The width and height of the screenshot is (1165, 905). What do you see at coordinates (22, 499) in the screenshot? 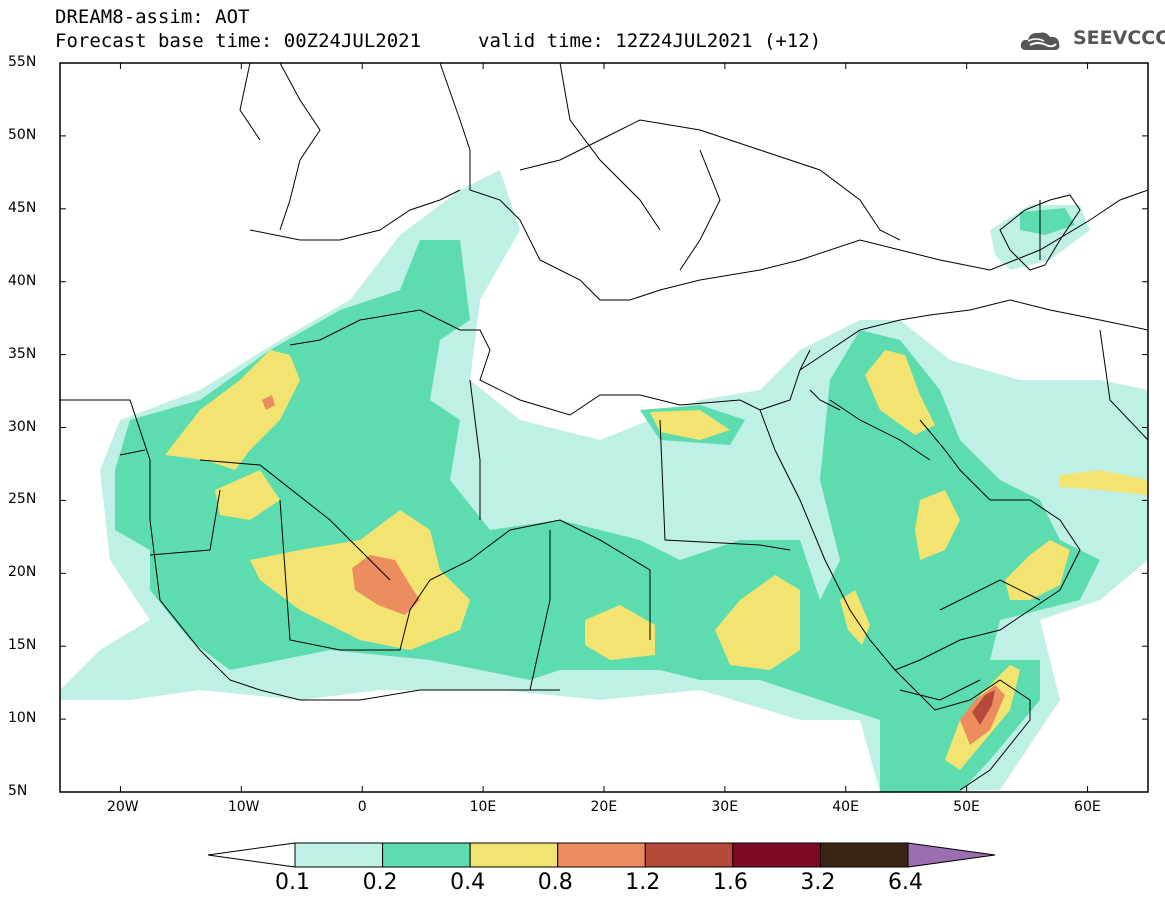
I see `lat-label: 25N` at bounding box center [22, 499].